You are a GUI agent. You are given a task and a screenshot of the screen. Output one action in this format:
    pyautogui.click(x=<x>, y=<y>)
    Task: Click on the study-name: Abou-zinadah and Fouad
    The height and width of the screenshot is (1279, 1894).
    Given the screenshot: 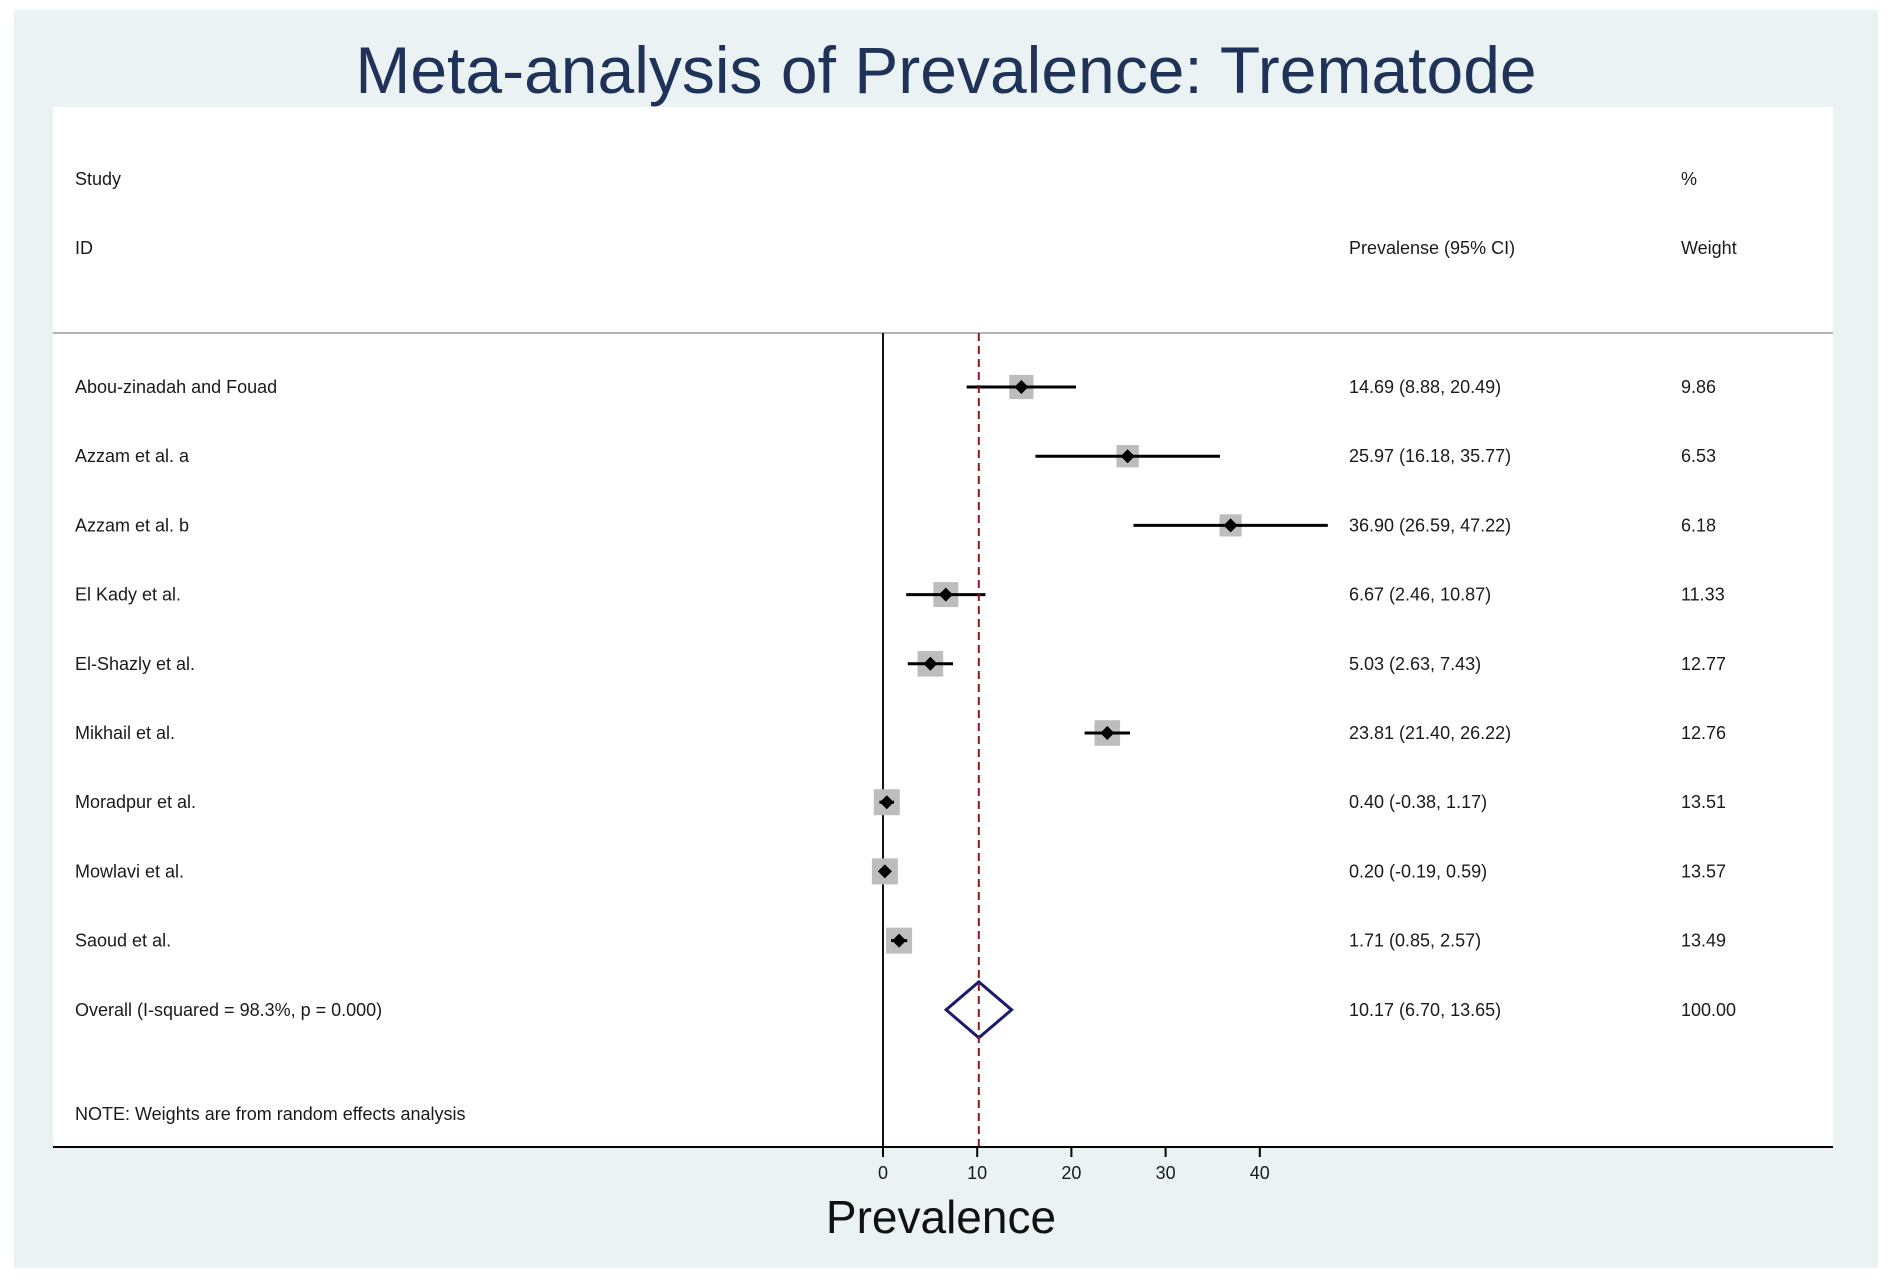 What is the action you would take?
    pyautogui.click(x=176, y=387)
    